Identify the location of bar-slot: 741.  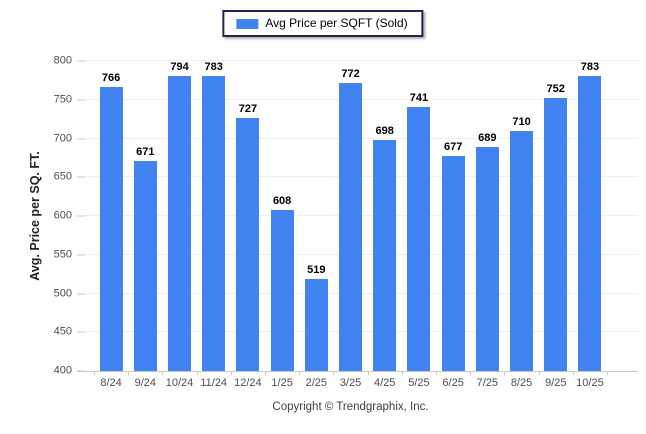
(419, 216).